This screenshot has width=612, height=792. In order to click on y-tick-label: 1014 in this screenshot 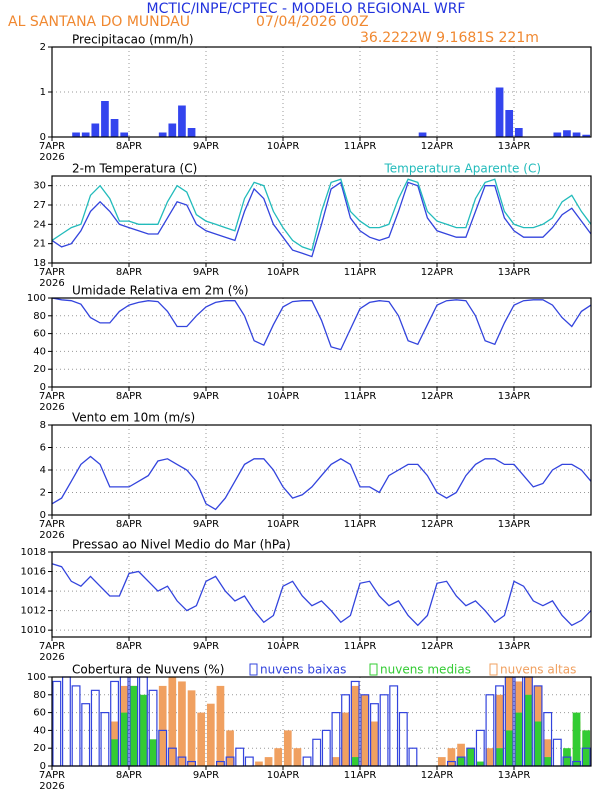, I will do `click(33, 591)`.